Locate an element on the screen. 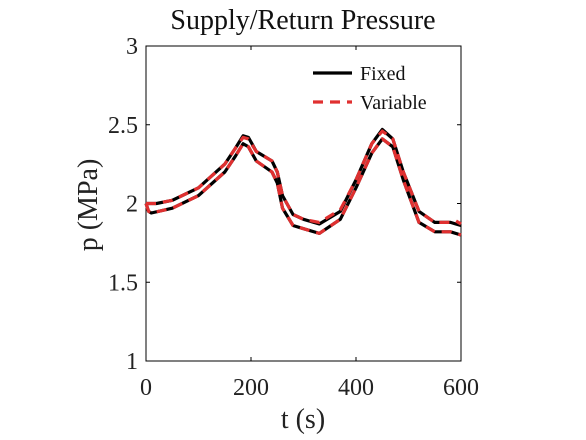  chart-title: Supply/Return Pressure is located at coordinates (302, 20).